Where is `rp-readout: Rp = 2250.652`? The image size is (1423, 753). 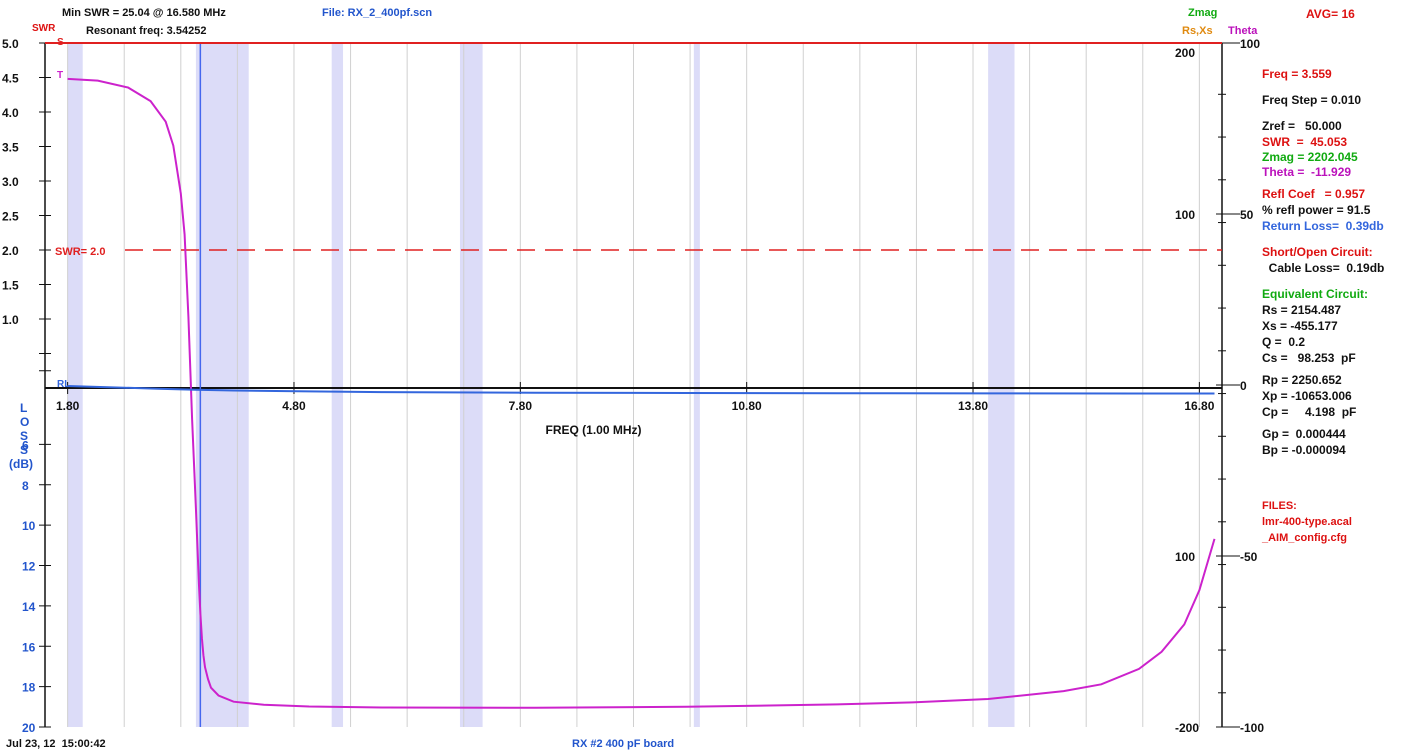 rp-readout: Rp = 2250.652 is located at coordinates (1302, 380).